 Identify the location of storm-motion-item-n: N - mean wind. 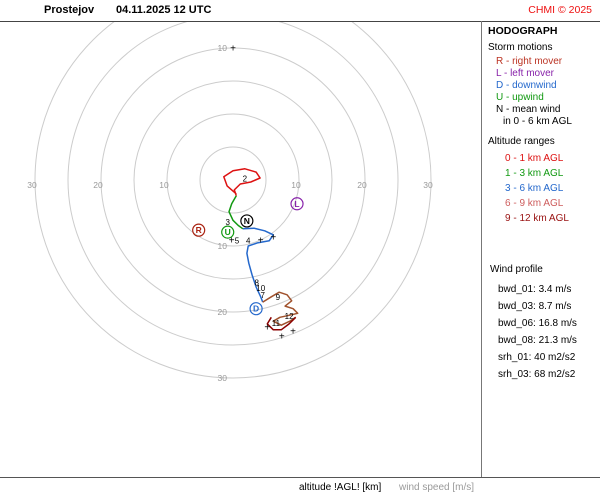
(528, 109).